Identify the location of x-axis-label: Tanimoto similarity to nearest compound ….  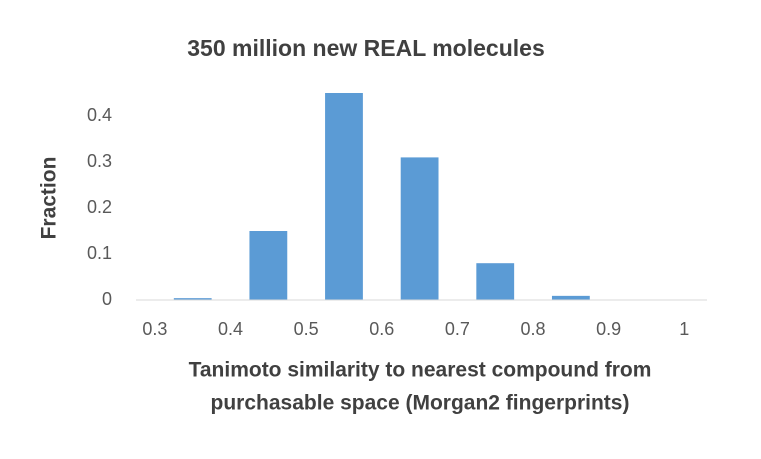
(420, 370).